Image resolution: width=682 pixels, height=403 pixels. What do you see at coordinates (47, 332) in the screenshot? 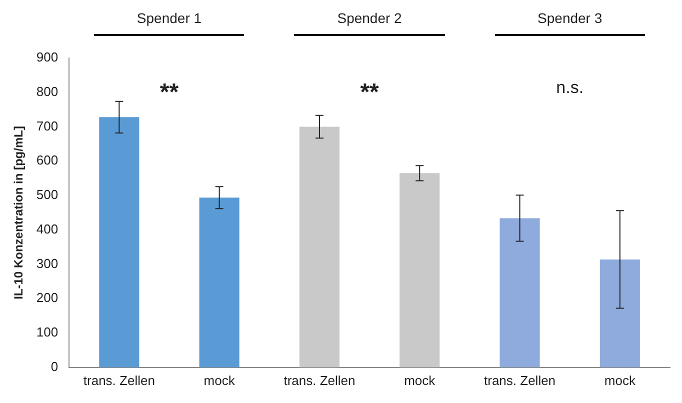
I see `y-tick-label: 100` at bounding box center [47, 332].